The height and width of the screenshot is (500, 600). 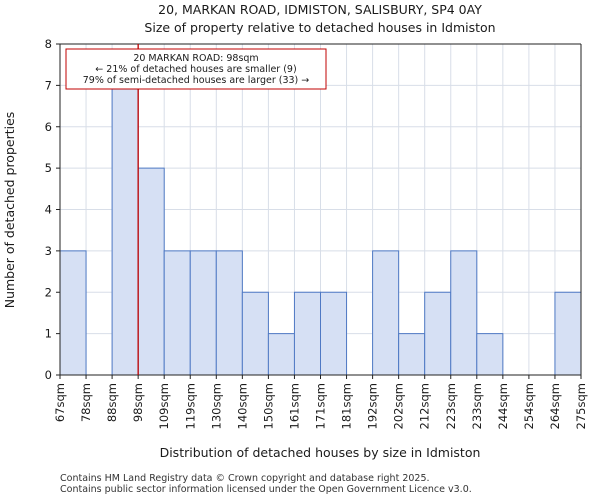 What do you see at coordinates (195, 58) in the screenshot?
I see `annotation-line-1: 20 MARKAN ROAD: 98sqm` at bounding box center [195, 58].